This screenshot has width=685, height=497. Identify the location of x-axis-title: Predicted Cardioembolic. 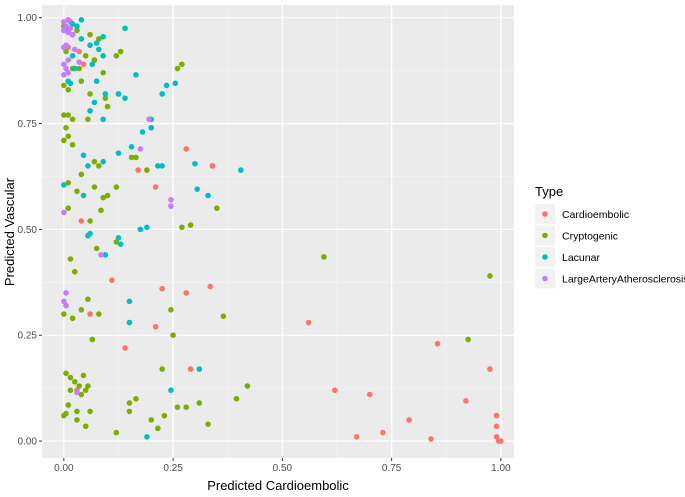
(278, 485).